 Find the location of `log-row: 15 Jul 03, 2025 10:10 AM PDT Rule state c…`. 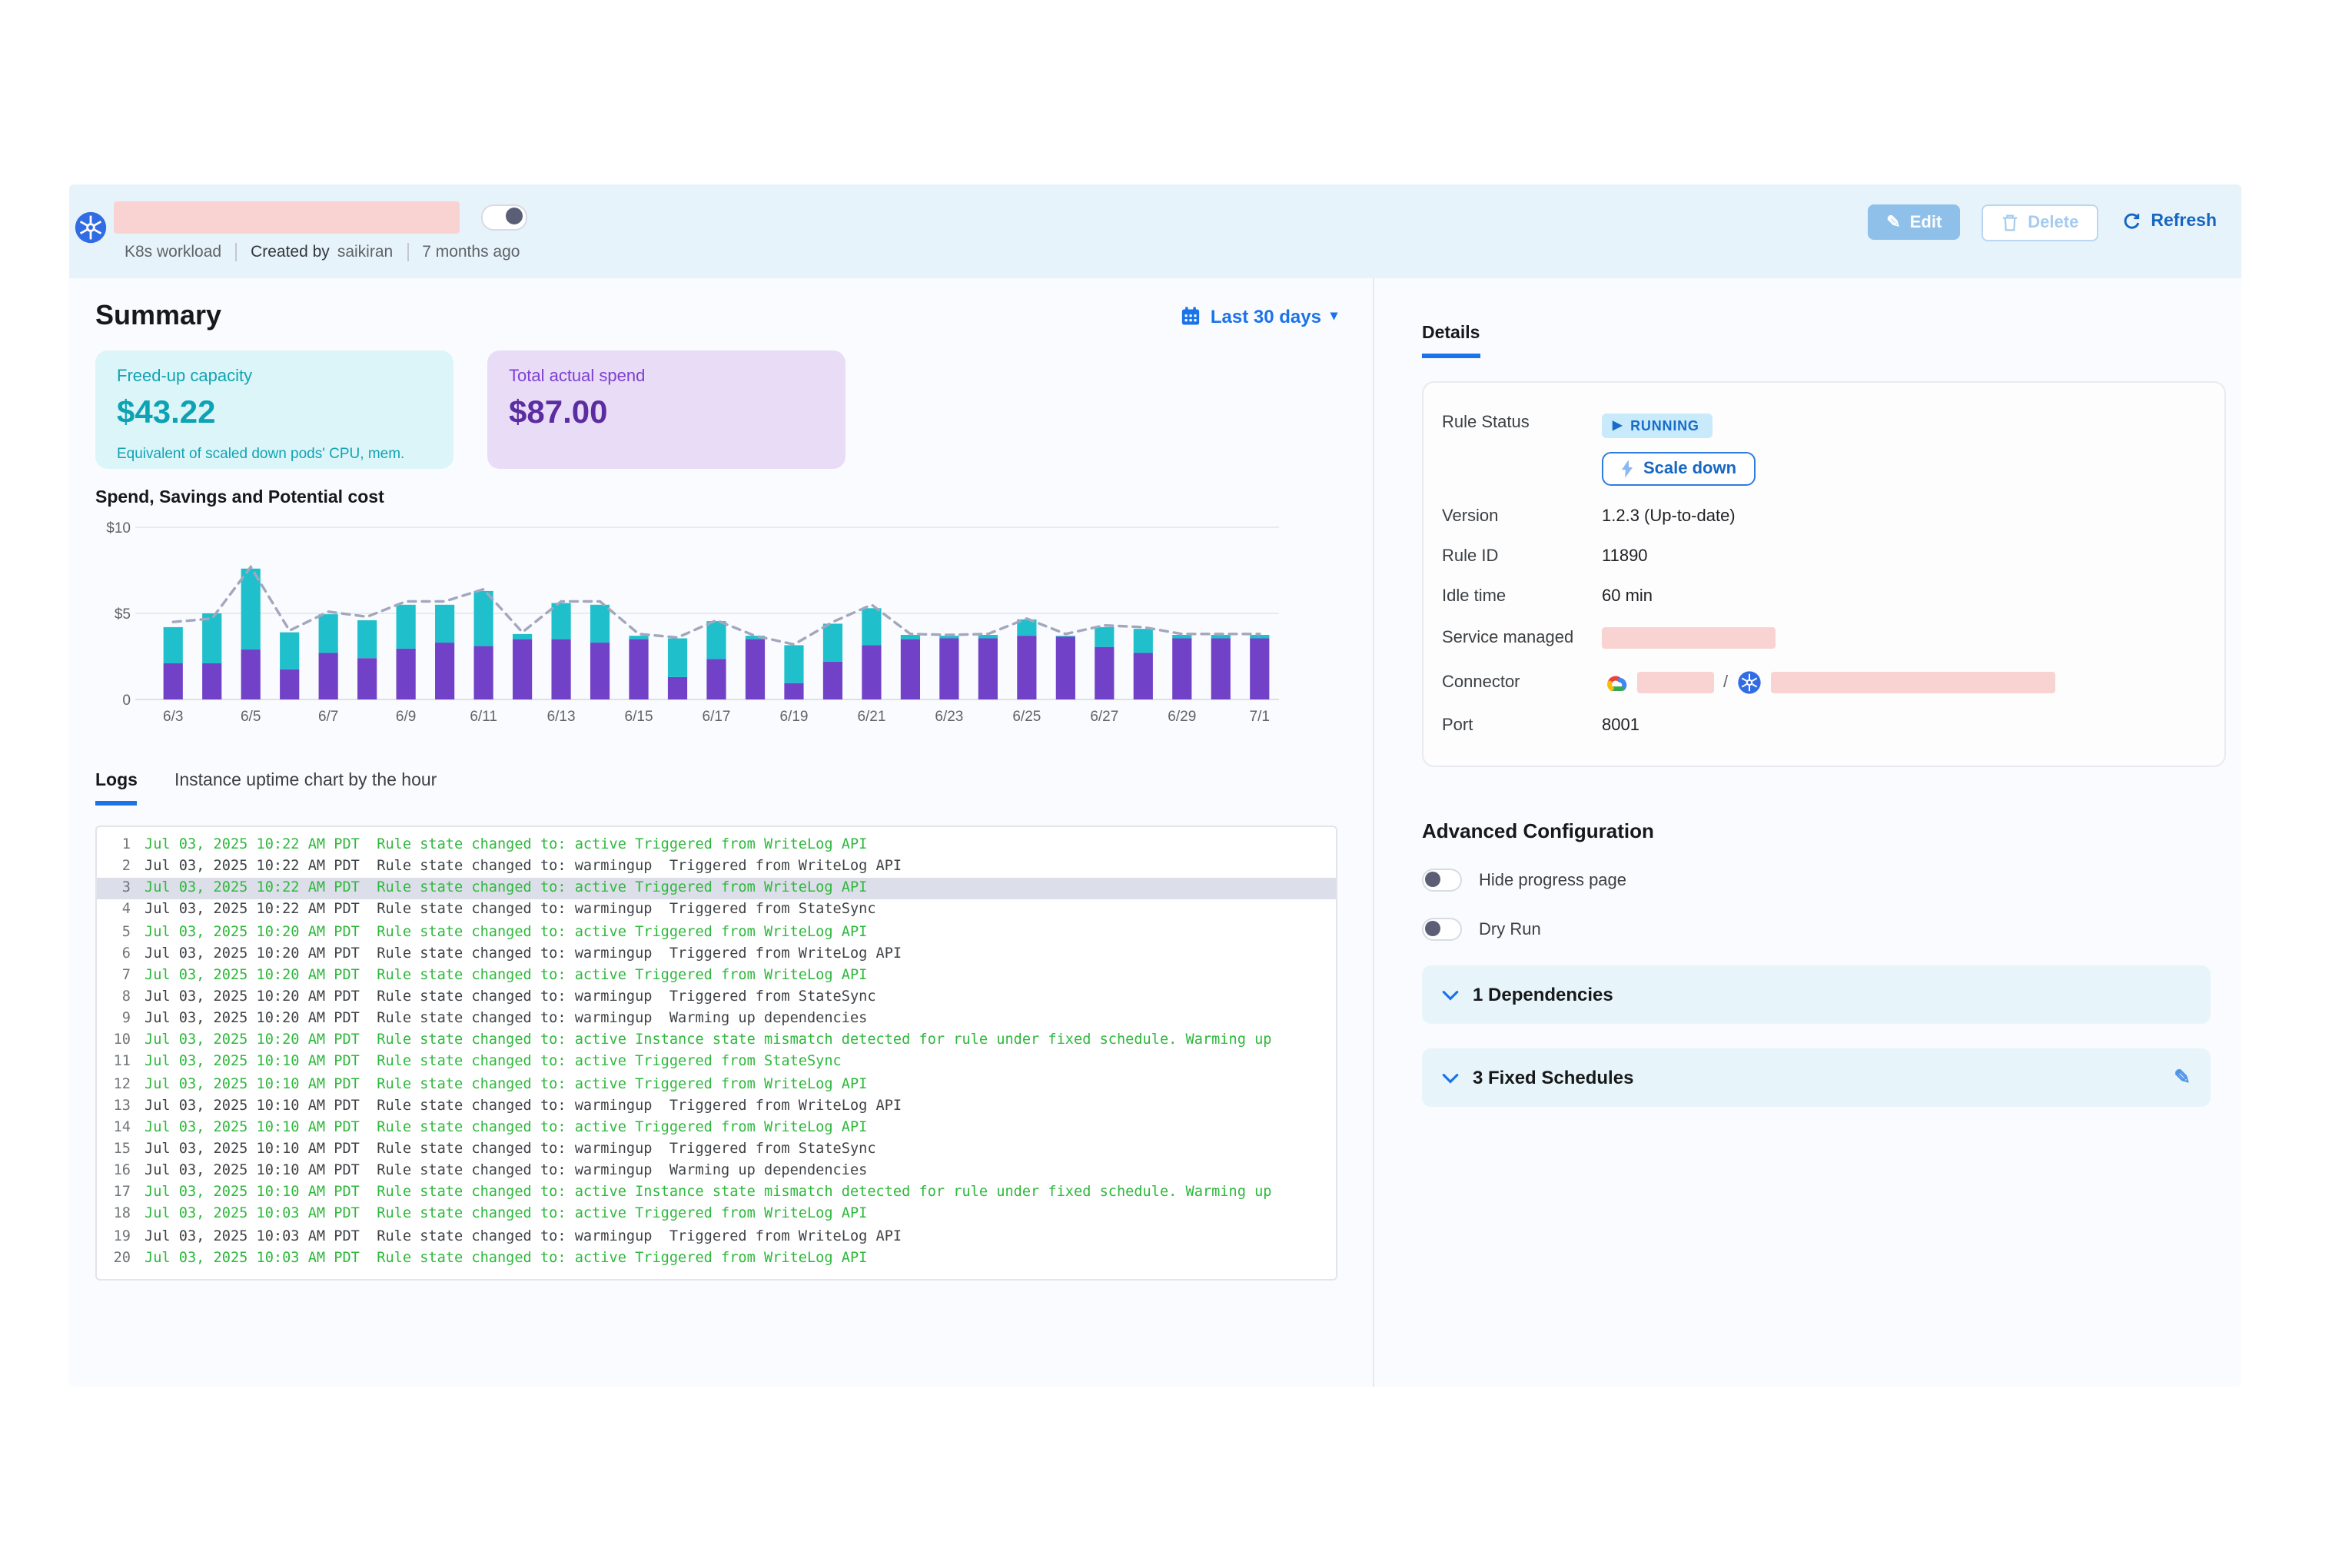

log-row: 15 Jul 03, 2025 10:10 AM PDT Rule state c… is located at coordinates (716, 1150).